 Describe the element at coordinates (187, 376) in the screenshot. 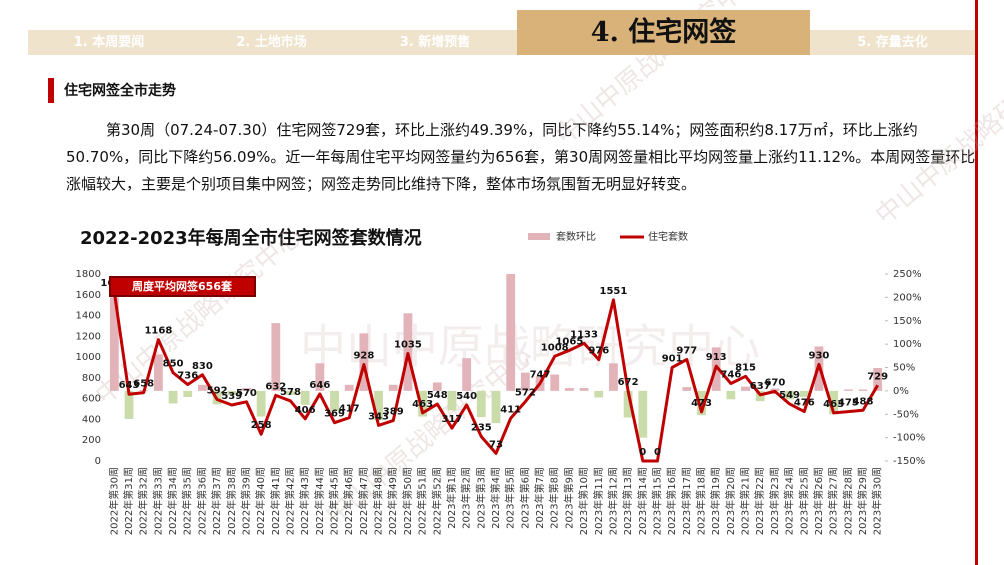

I see `data-label: 736` at that location.